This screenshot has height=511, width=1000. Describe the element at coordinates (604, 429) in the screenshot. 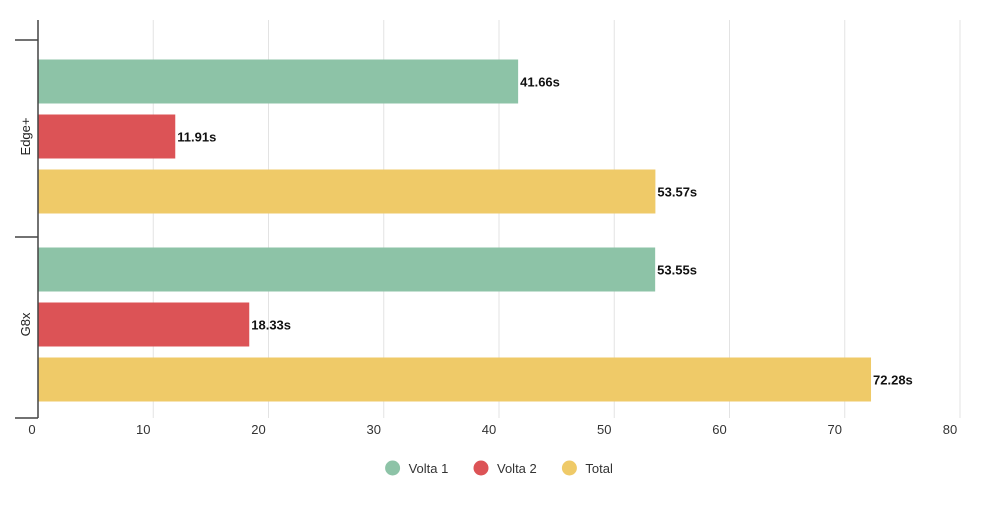

I see `x-tick-label: 50` at that location.